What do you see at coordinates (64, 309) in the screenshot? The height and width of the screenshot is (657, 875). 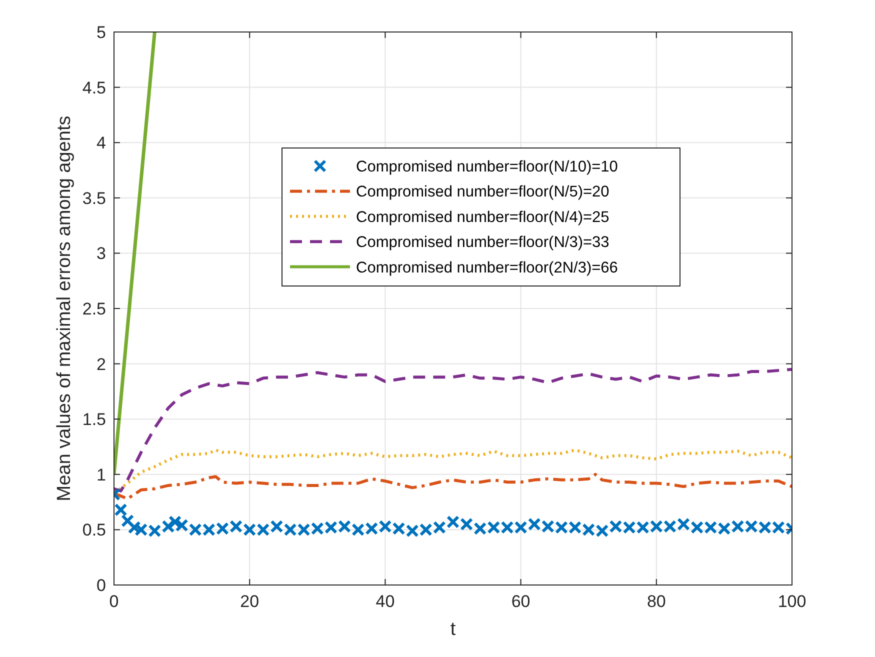 I see `y-axis-title: Mean values of maximal errors among agents` at bounding box center [64, 309].